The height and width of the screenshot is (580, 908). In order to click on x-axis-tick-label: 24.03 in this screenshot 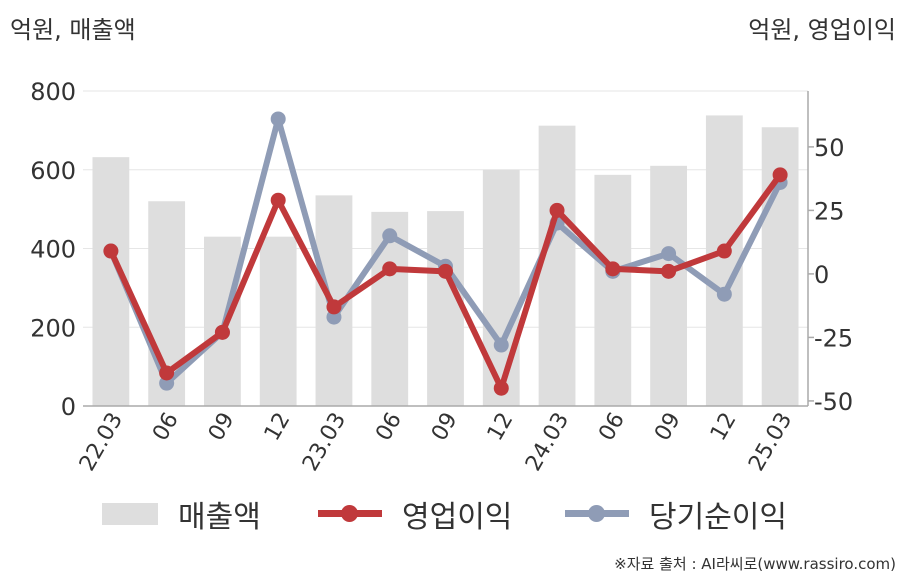, I will do `click(547, 442)`.